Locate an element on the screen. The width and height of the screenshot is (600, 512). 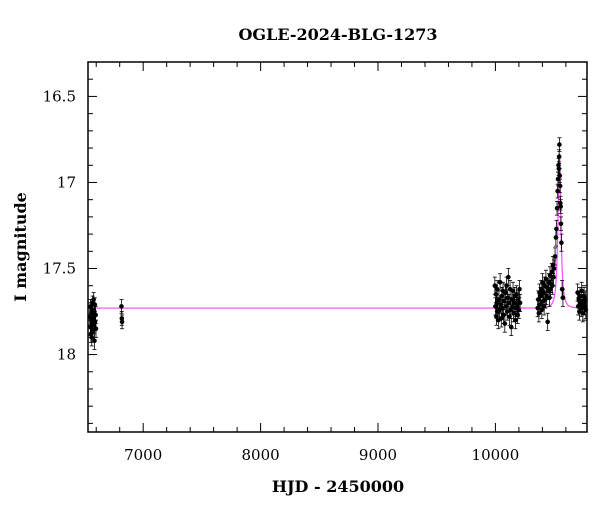
y-axis-label: I magnitude is located at coordinates (20, 247).